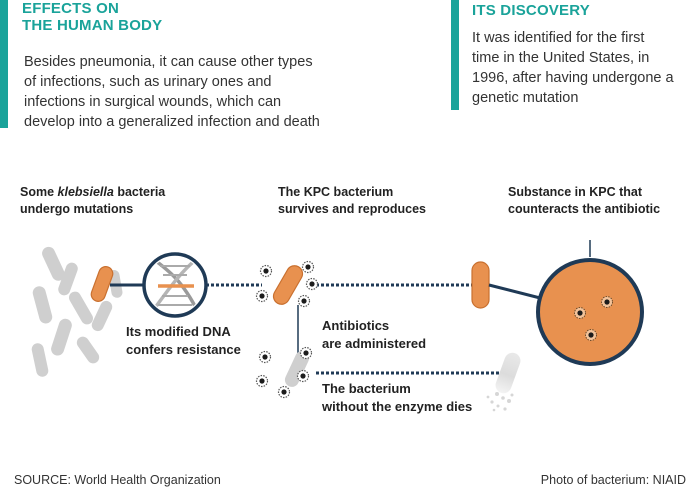  I want to click on effects-title-line2: THE HUMAN BODY, so click(92, 25).